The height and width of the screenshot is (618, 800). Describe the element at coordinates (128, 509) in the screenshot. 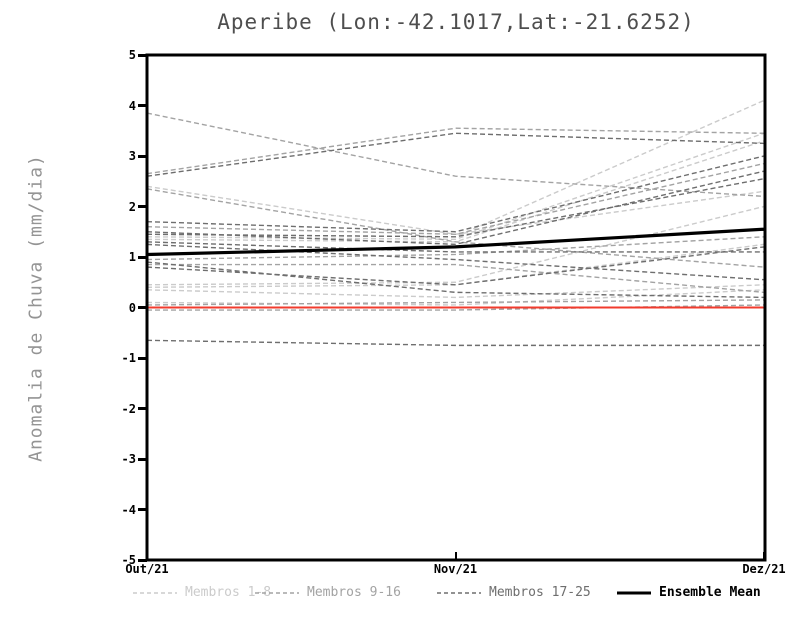

I see `y-tick-label: -4` at that location.